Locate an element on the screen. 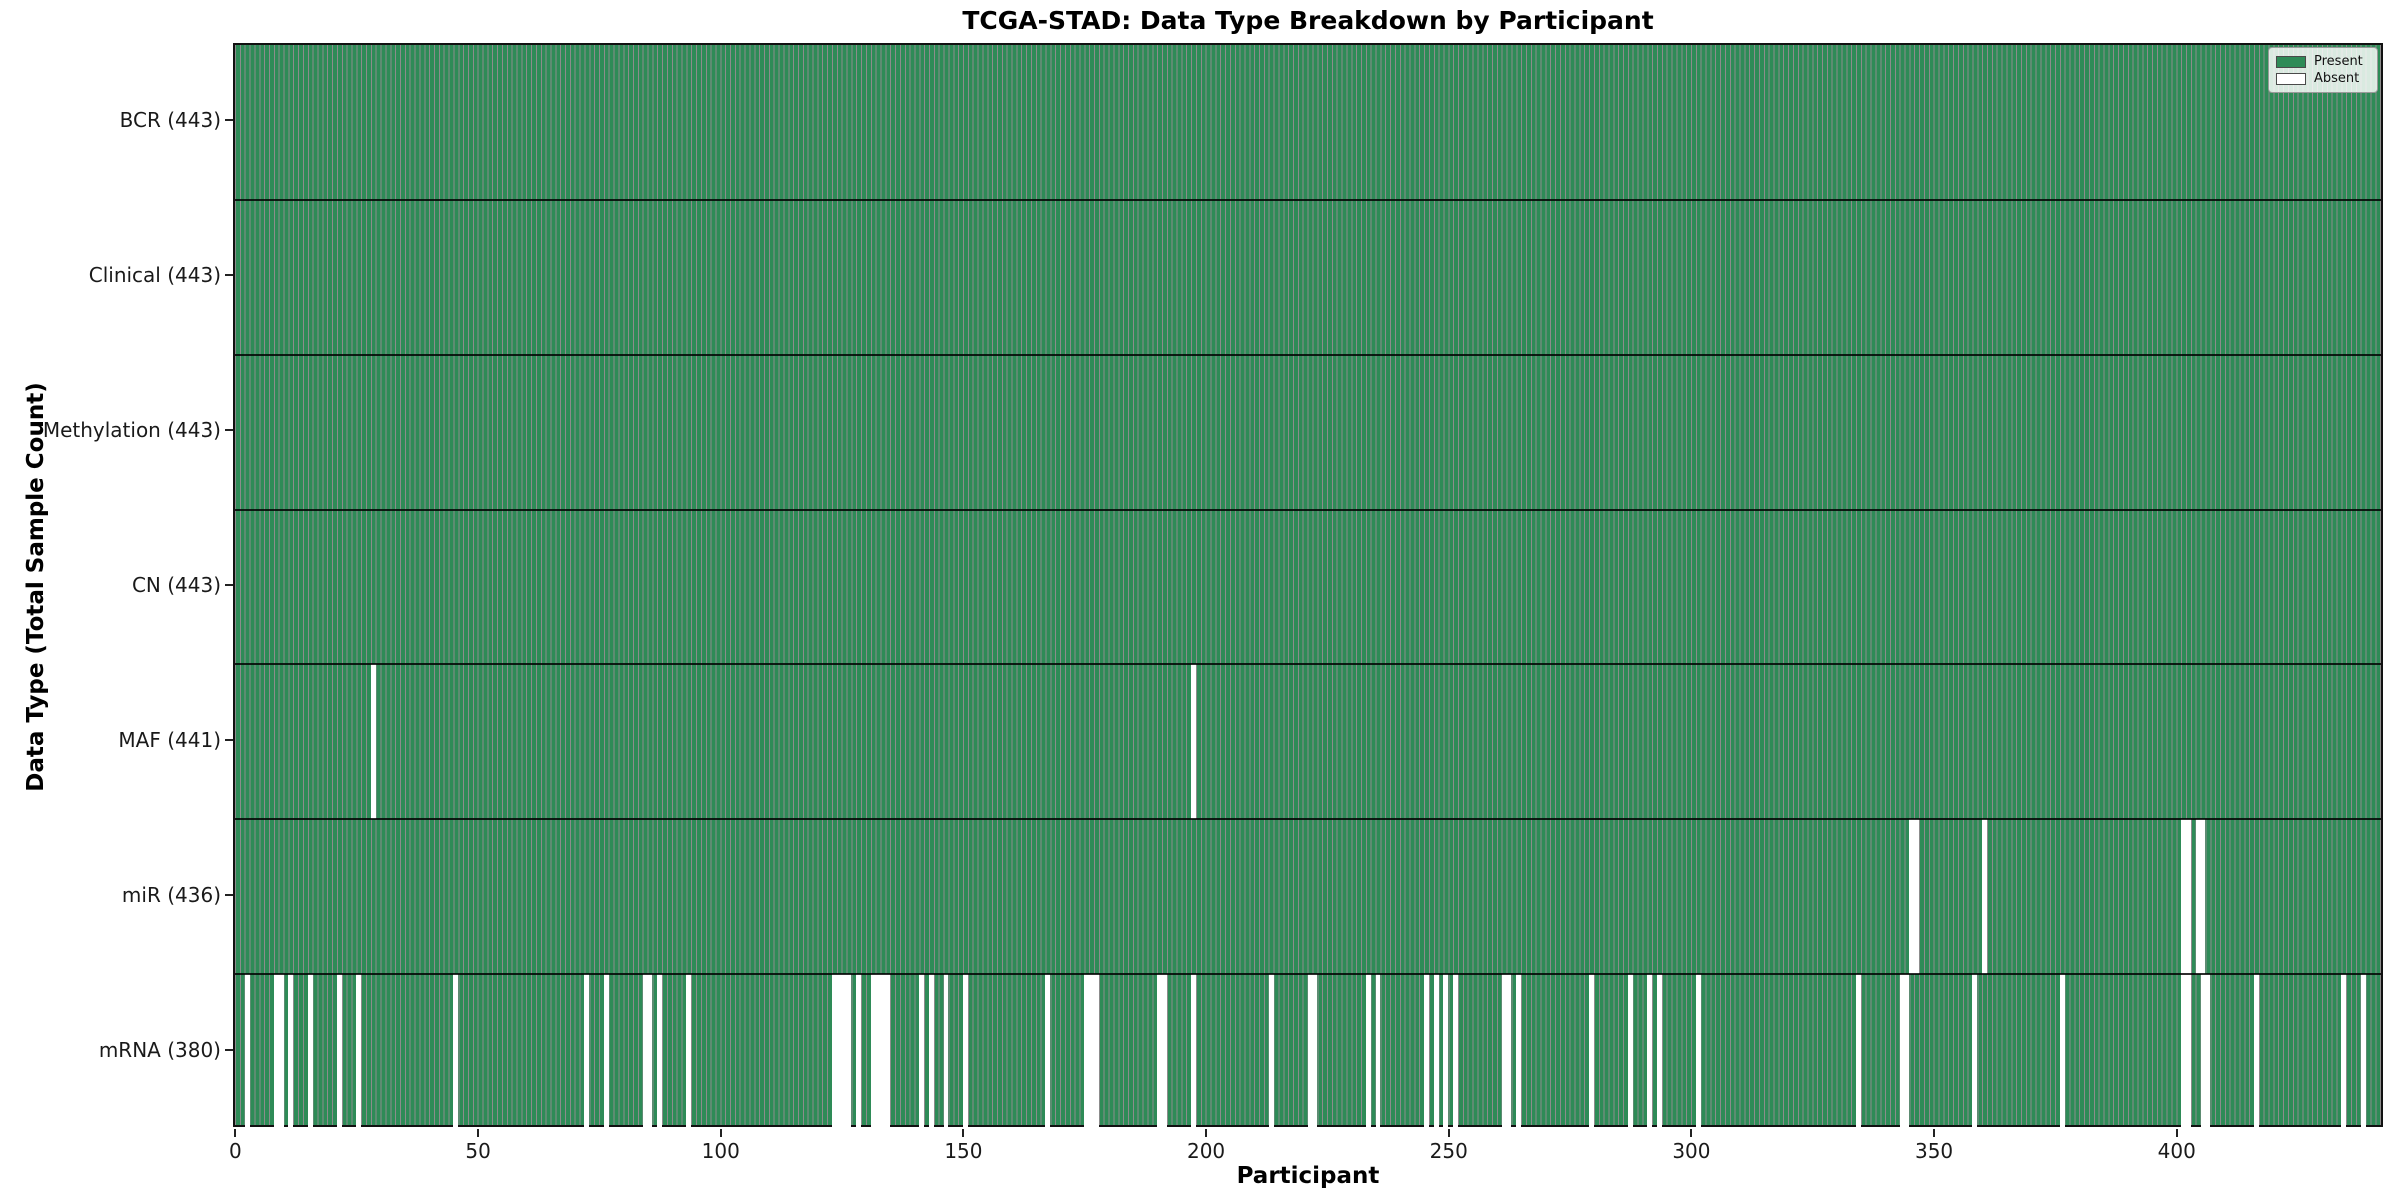  legend-absent-swatch is located at coordinates (2291, 78).